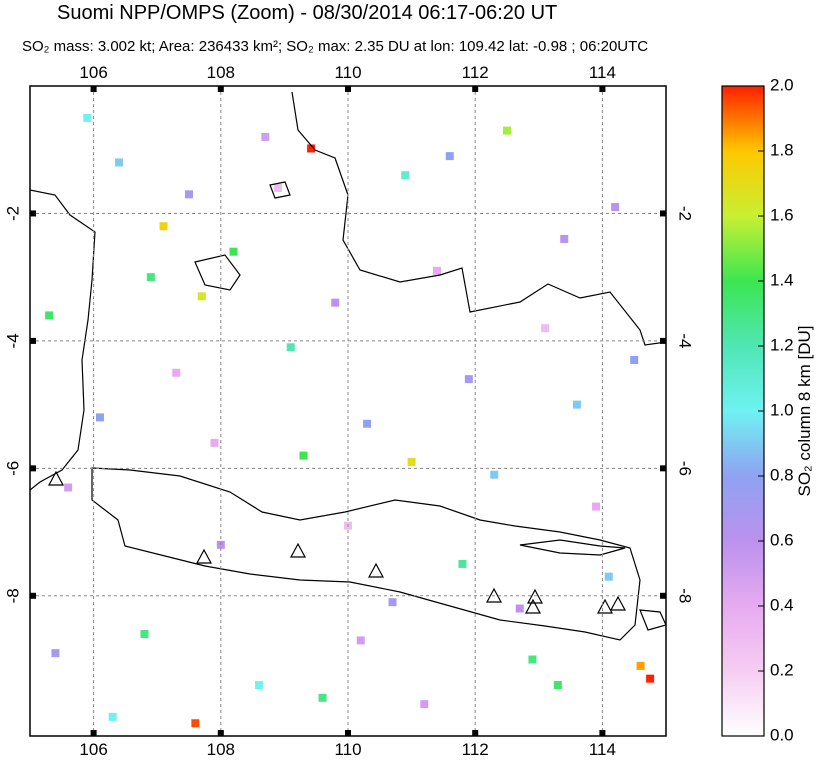 This screenshot has height=764, width=823. I want to click on colorbar-tick-label: 0.6, so click(782, 539).